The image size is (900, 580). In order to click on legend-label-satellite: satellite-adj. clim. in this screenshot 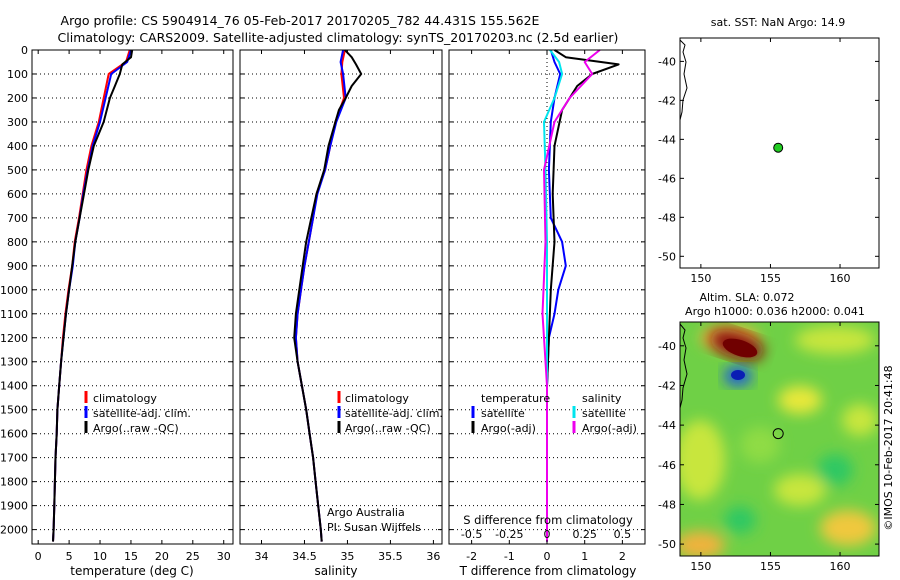, I will do `click(394, 413)`.